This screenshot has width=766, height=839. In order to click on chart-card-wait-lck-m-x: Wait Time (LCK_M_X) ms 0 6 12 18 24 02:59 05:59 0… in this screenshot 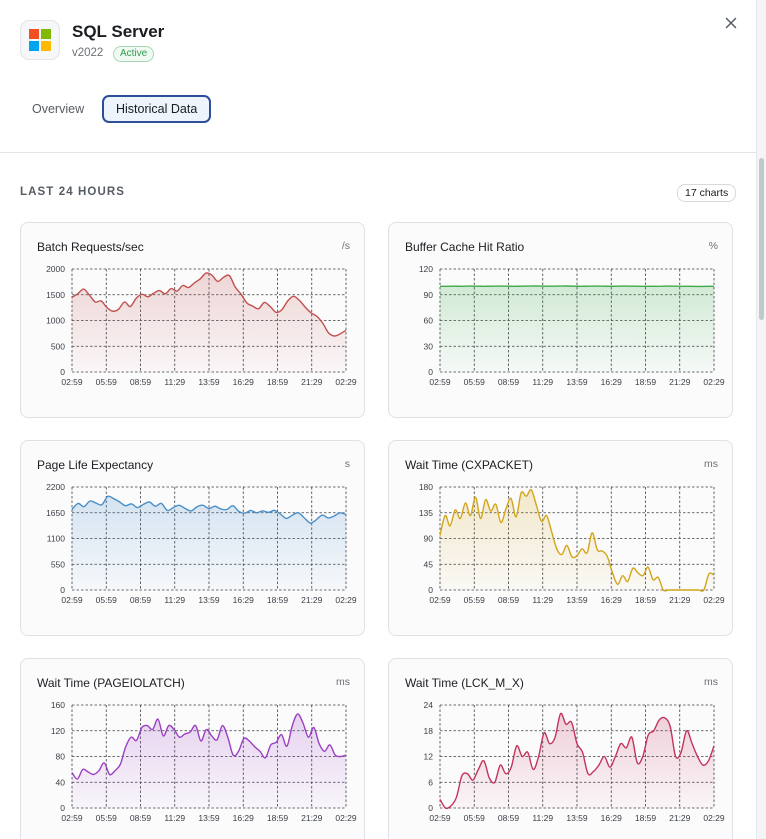, I will do `click(560, 748)`.